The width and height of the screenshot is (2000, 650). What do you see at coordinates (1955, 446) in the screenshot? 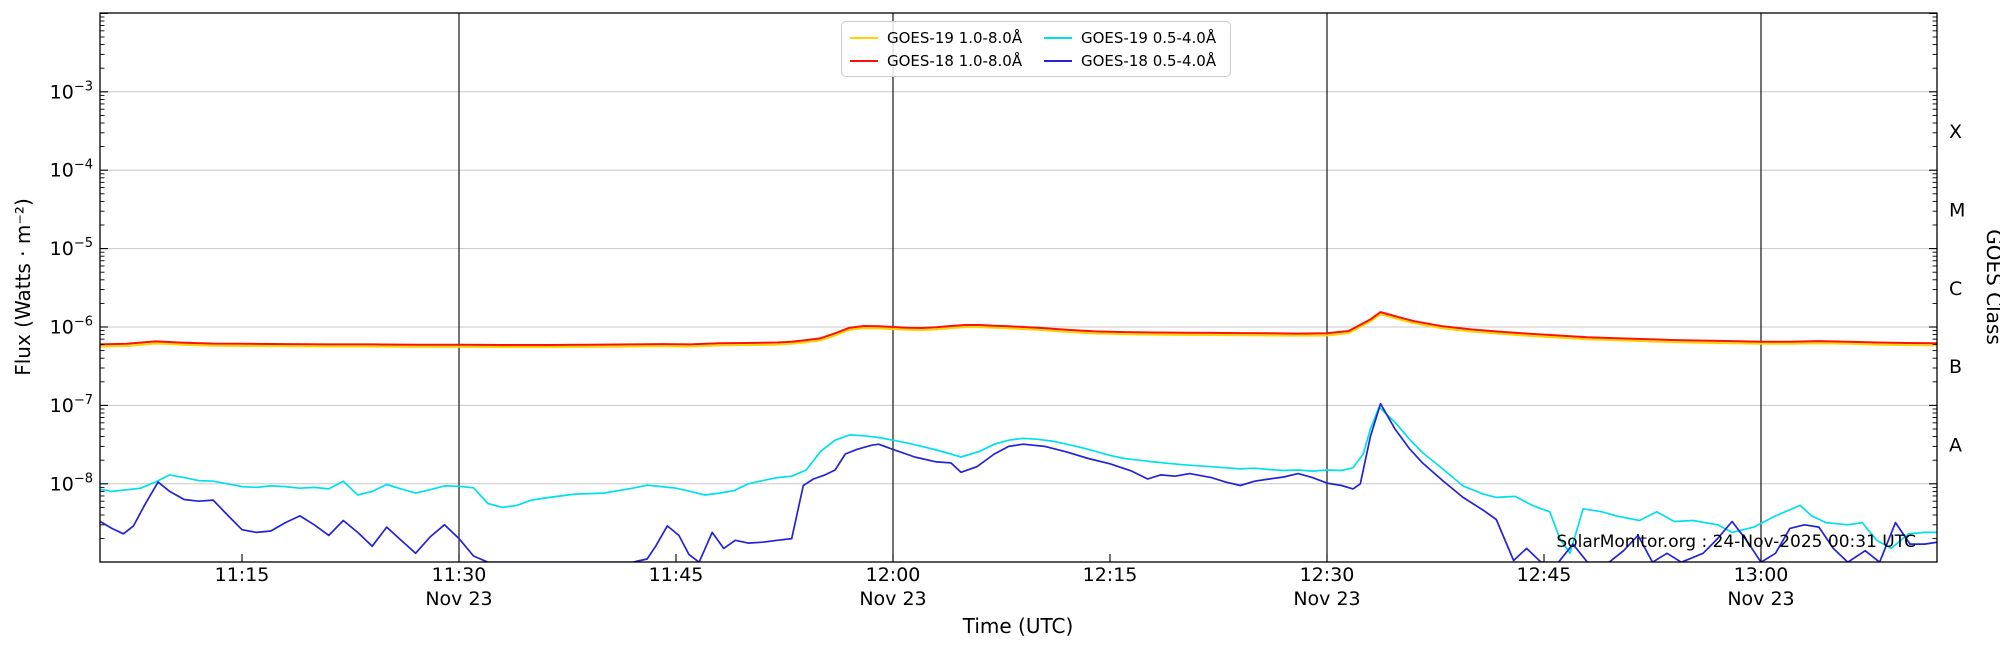
I see `goes-class-label: A` at bounding box center [1955, 446].